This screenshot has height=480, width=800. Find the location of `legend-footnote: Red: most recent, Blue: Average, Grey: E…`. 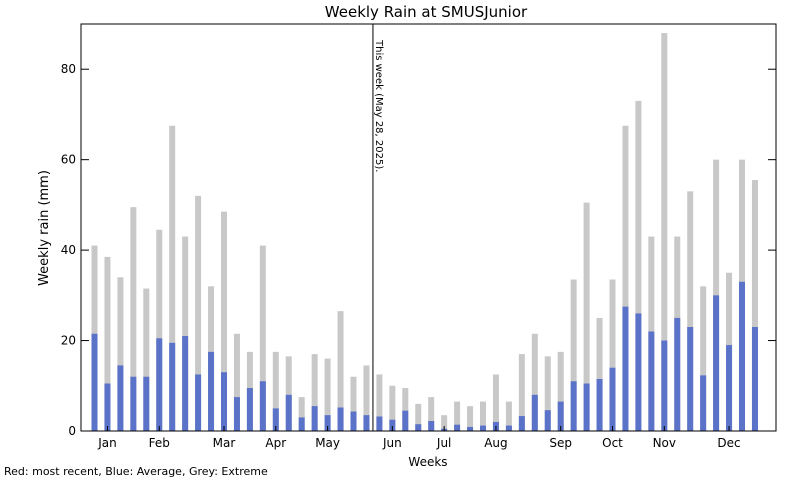

legend-footnote: Red: most recent, Blue: Average, Grey: E… is located at coordinates (136, 471).